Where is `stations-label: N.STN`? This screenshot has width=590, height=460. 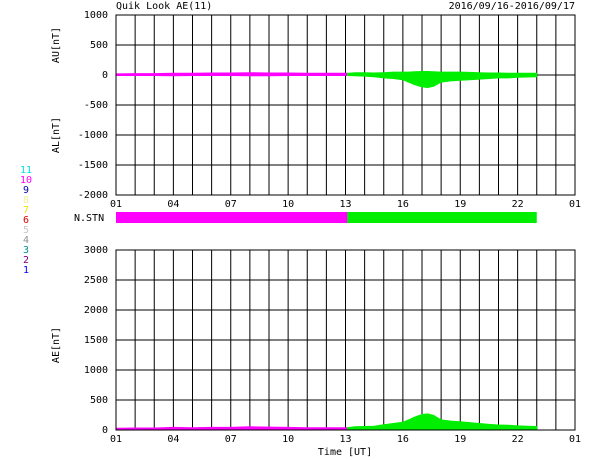 stations-label: N.STN is located at coordinates (89, 218).